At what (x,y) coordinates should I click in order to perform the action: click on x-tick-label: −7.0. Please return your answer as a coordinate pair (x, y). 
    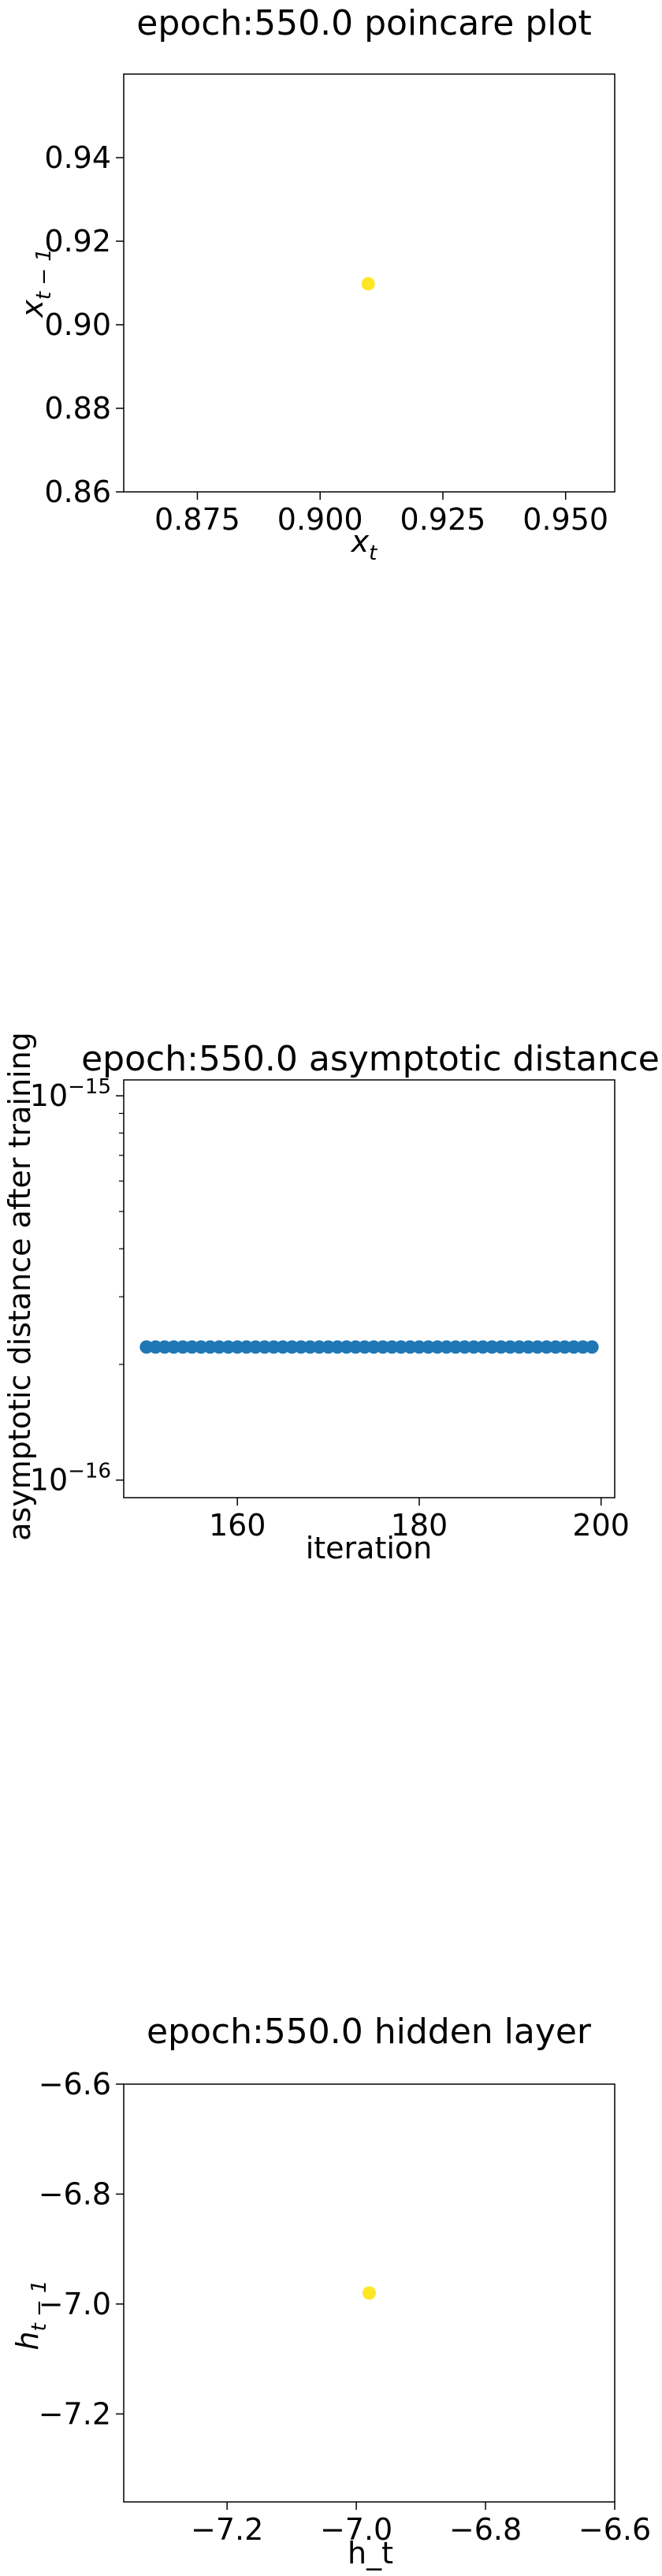
    Looking at the image, I should click on (356, 2529).